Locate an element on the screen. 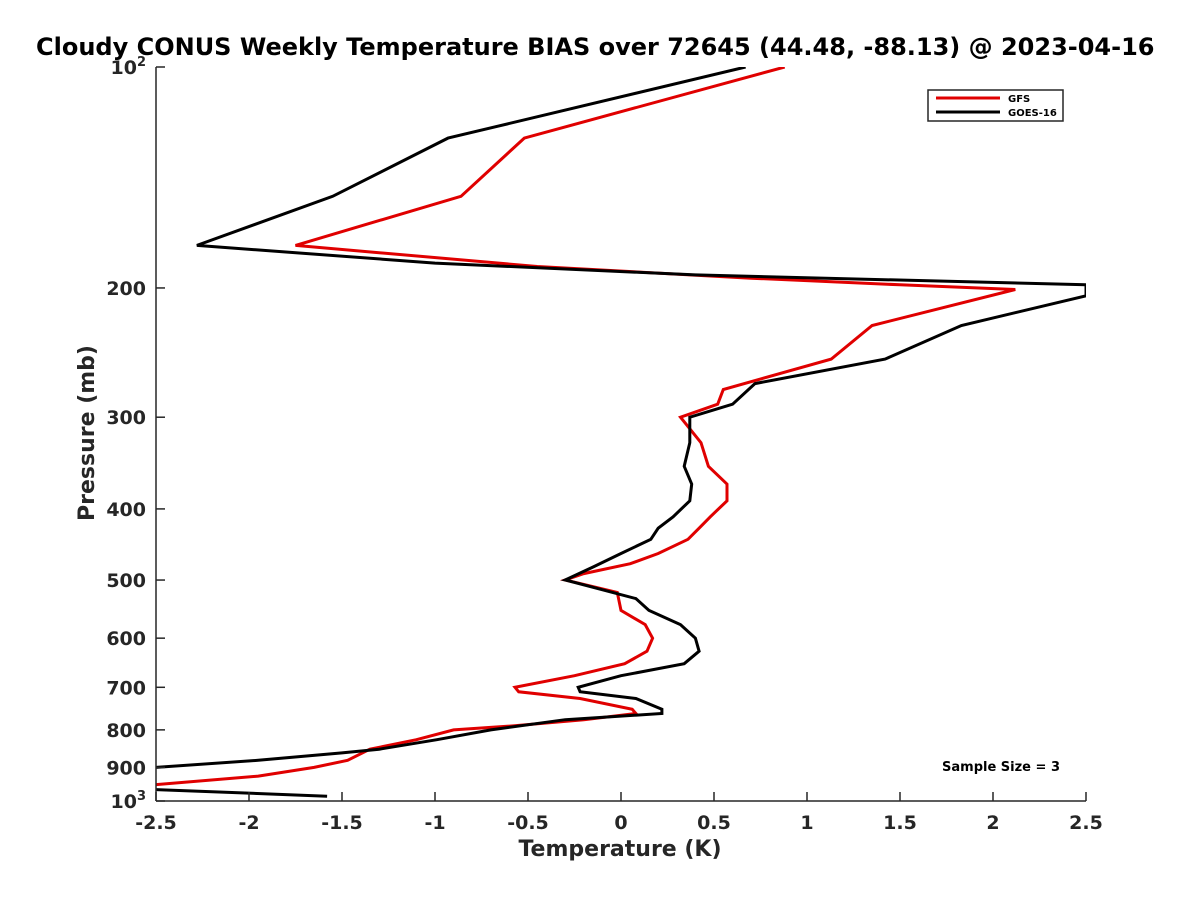 This screenshot has height=900, width=1200. x-tick-label: 0 is located at coordinates (620, 823).